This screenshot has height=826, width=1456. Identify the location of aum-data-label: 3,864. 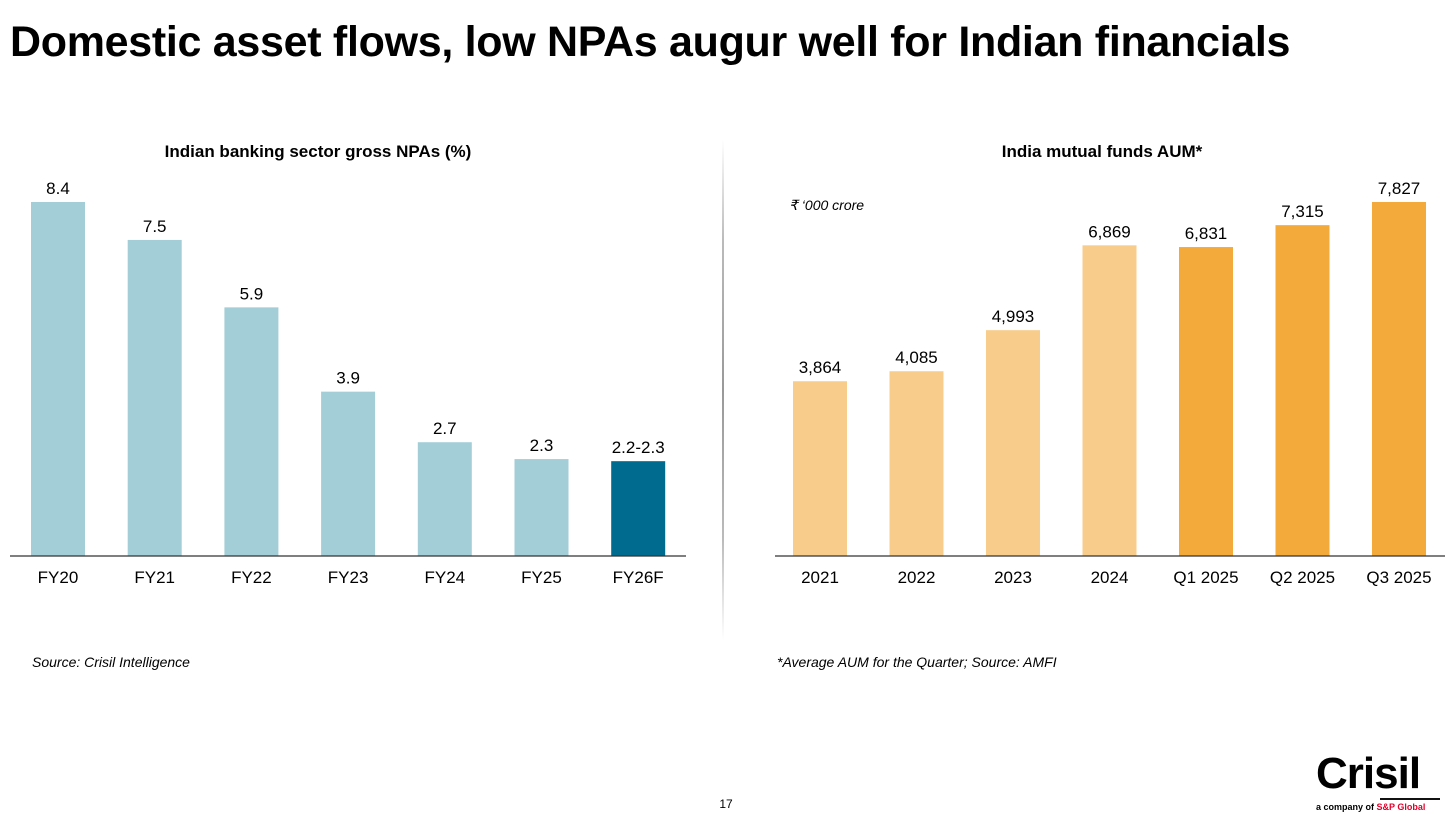
(820, 367).